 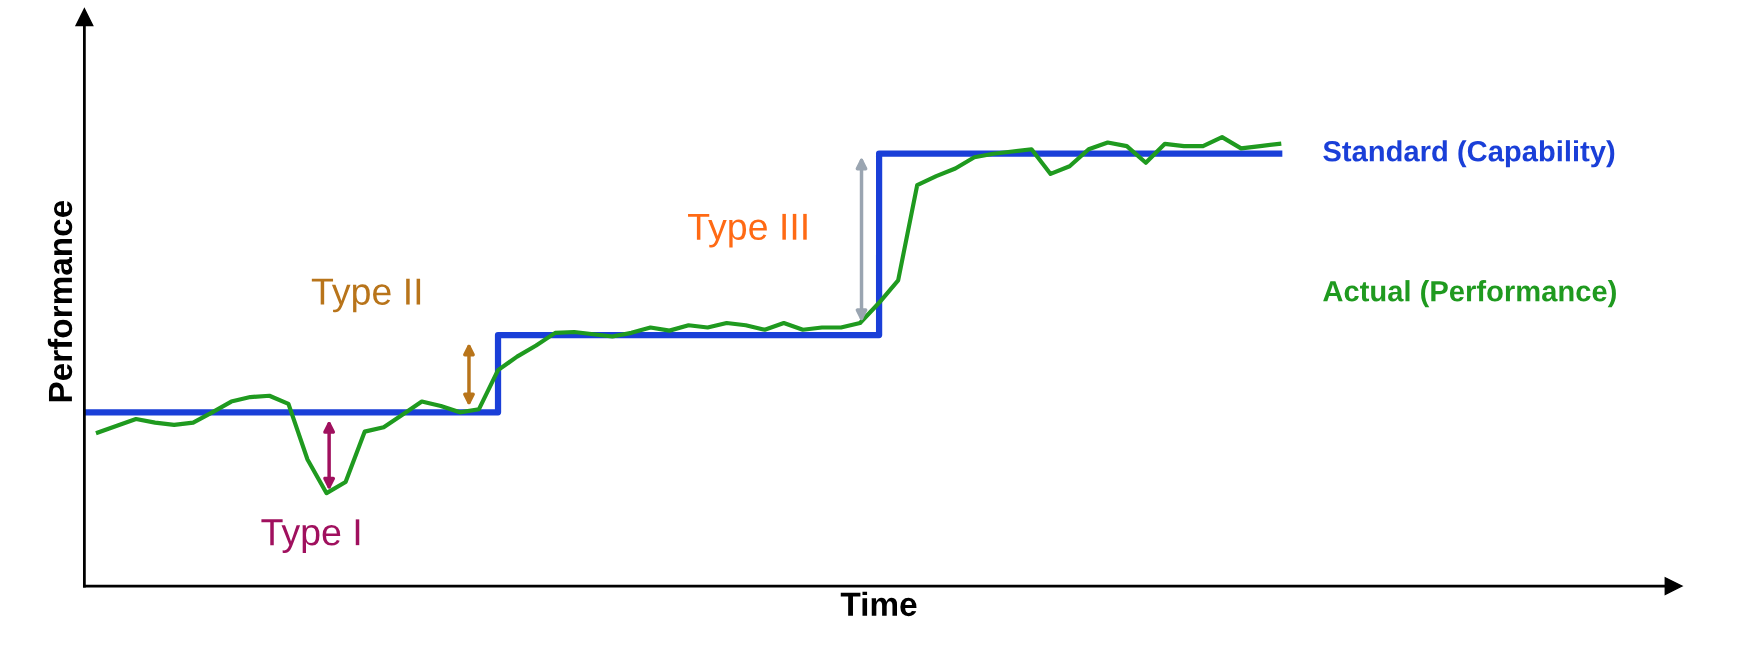 I want to click on text: Actual (Performance), so click(x=1469, y=294).